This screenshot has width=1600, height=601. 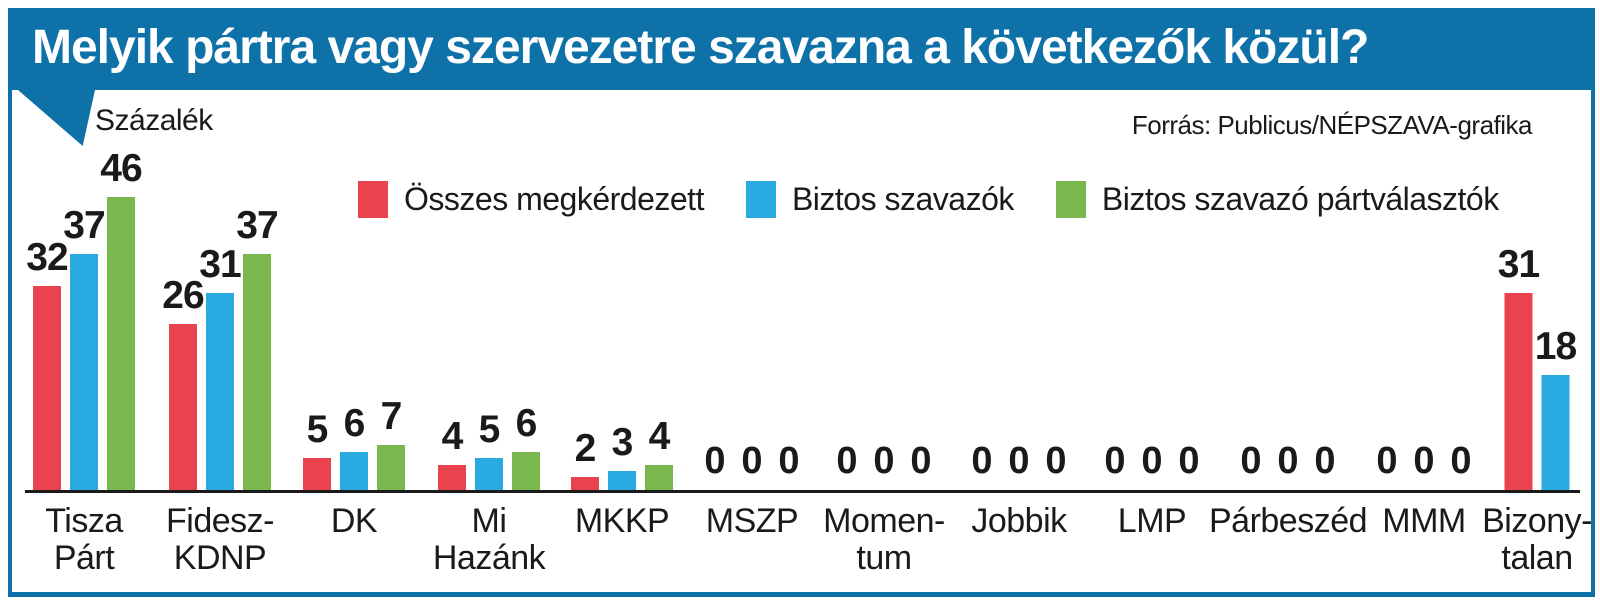 What do you see at coordinates (1300, 199) in the screenshot?
I see `legend-label: Biztos szavazó pártválasztók` at bounding box center [1300, 199].